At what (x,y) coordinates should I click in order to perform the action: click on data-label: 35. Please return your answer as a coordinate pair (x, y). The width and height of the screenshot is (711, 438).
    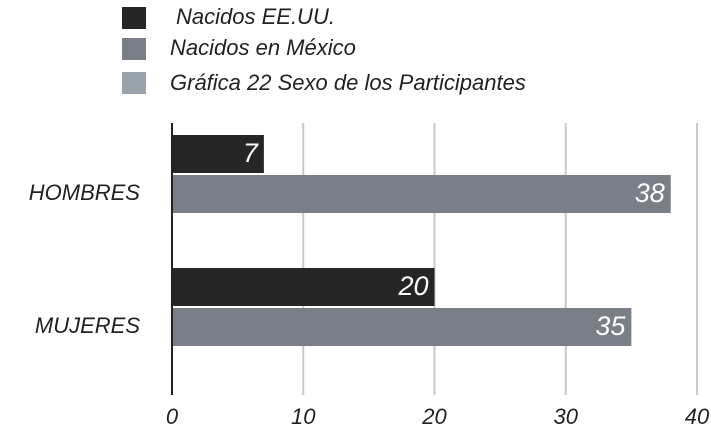
    Looking at the image, I should click on (610, 326).